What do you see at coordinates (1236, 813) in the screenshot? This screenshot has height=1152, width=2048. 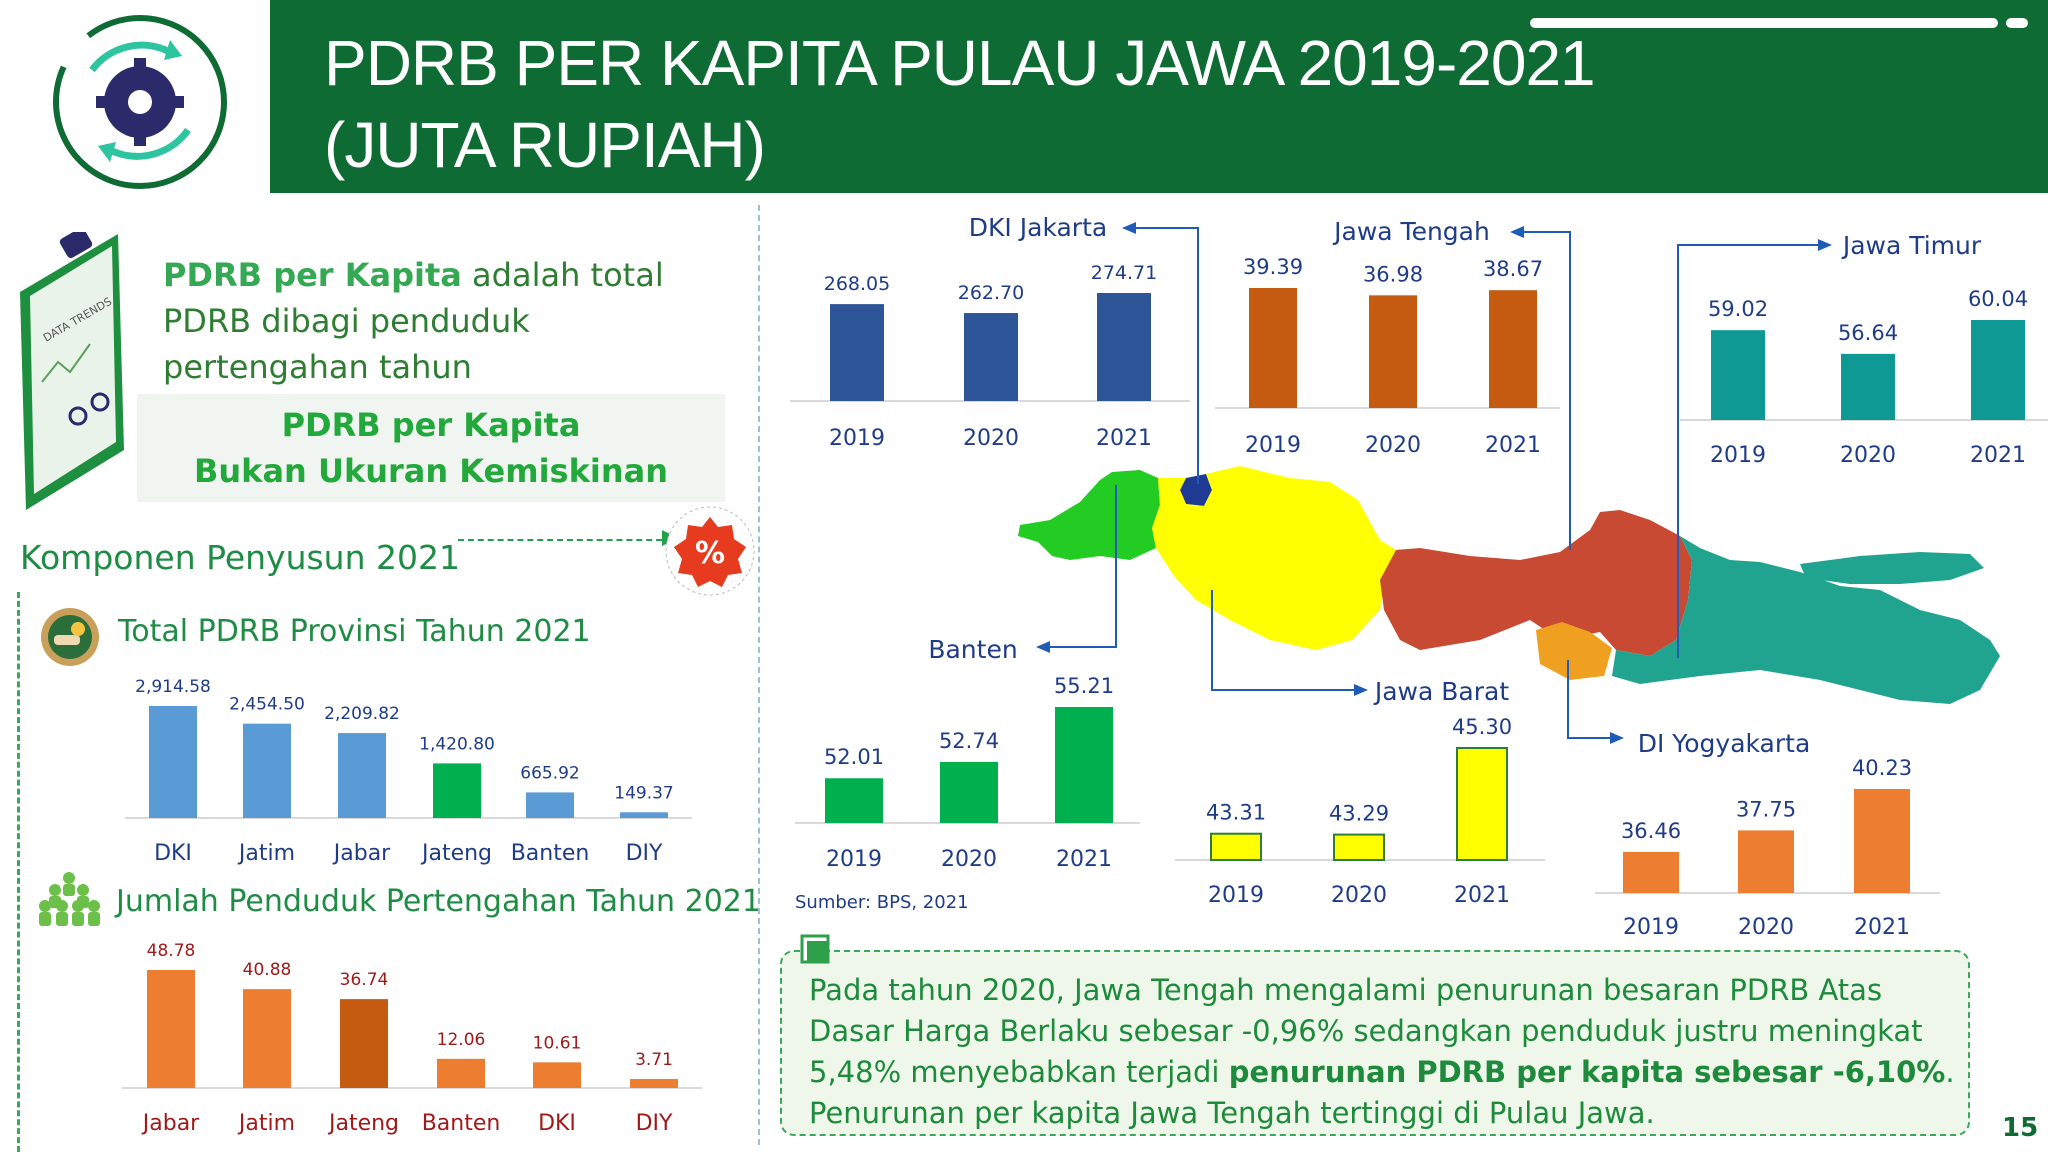 I see `jabar-value-label: 43.31` at bounding box center [1236, 813].